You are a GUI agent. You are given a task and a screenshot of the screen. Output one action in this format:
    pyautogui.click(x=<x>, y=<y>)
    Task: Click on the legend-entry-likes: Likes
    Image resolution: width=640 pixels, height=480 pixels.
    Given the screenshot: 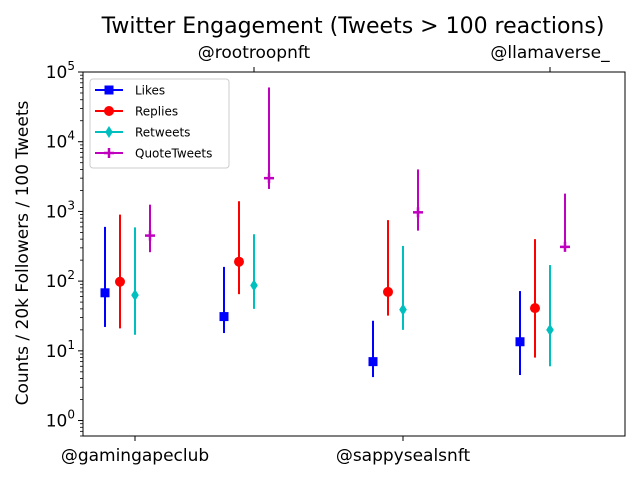 What is the action you would take?
    pyautogui.click(x=130, y=91)
    